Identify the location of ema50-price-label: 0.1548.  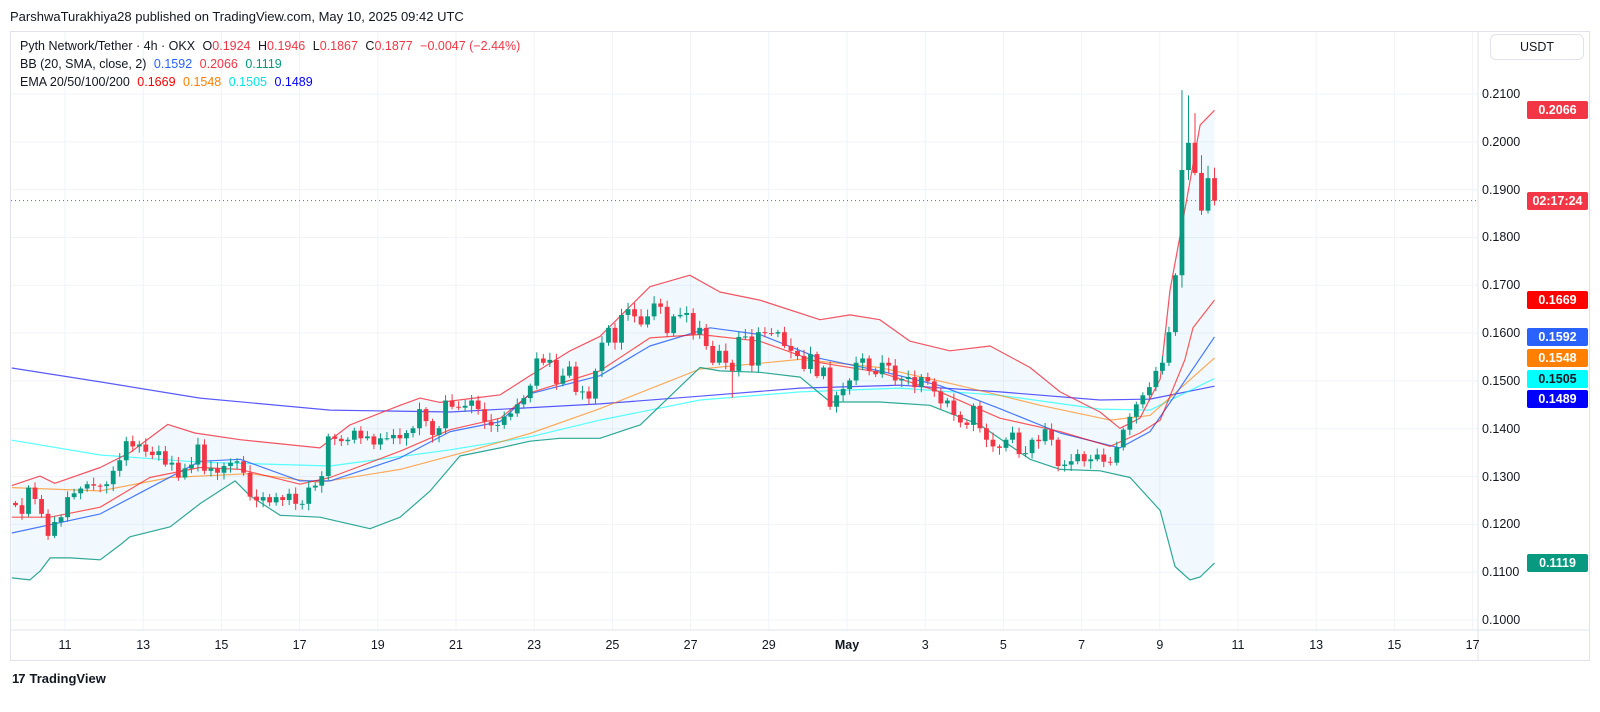
(1557, 357).